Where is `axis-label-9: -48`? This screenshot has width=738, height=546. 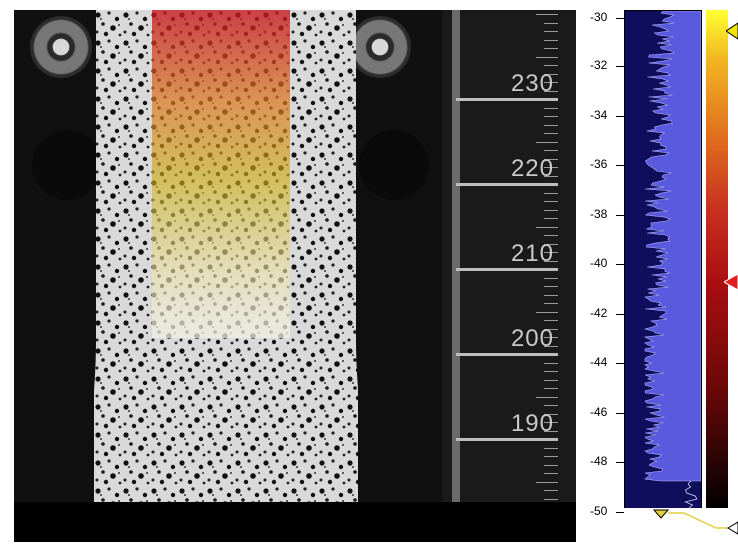 axis-label-9: -48 is located at coordinates (599, 461).